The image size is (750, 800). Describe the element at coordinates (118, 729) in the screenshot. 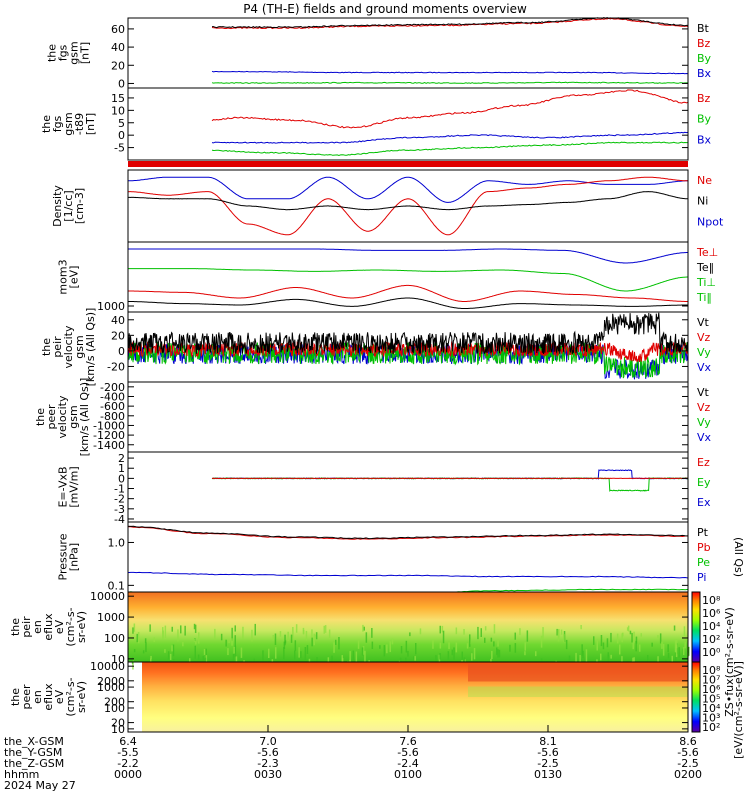

I see `y-tick-label: 10` at that location.